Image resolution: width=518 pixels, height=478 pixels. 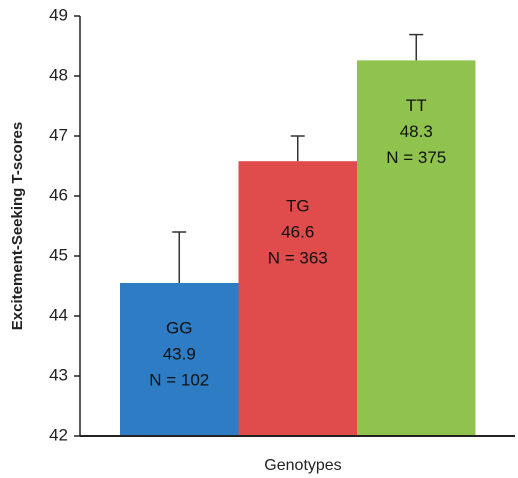 What do you see at coordinates (58, 374) in the screenshot?
I see `y-tick-label: 43` at bounding box center [58, 374].